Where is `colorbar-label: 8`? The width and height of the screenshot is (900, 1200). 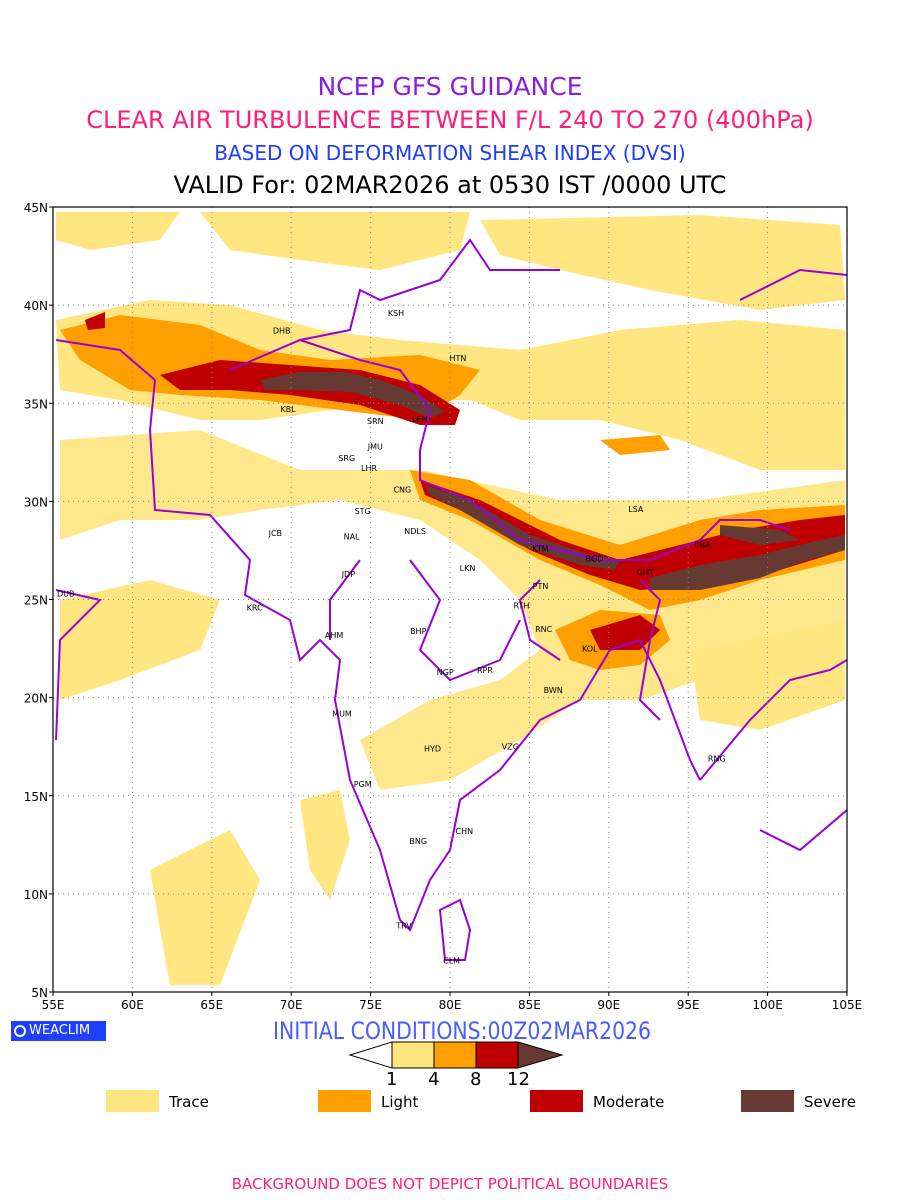
colorbar-label: 8 is located at coordinates (476, 1079).